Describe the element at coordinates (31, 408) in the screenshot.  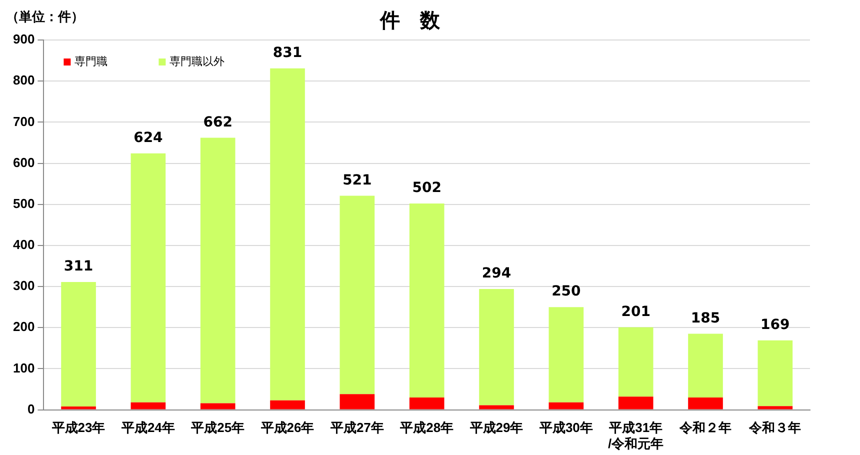
I see `y-tick-label: 0` at that location.